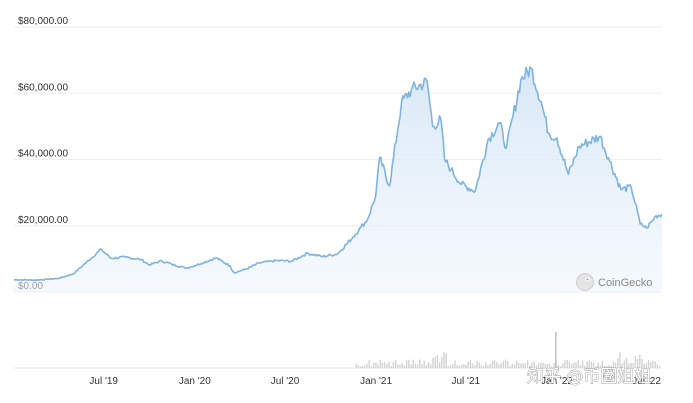  What do you see at coordinates (557, 381) in the screenshot?
I see `x-tick-label: Jan '22` at bounding box center [557, 381].